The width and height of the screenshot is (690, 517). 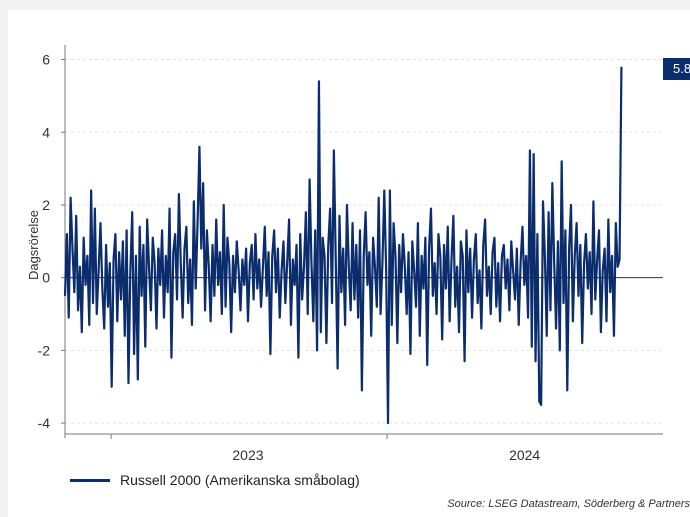 What do you see at coordinates (44, 423) in the screenshot?
I see `y-tick-label: -4` at bounding box center [44, 423].